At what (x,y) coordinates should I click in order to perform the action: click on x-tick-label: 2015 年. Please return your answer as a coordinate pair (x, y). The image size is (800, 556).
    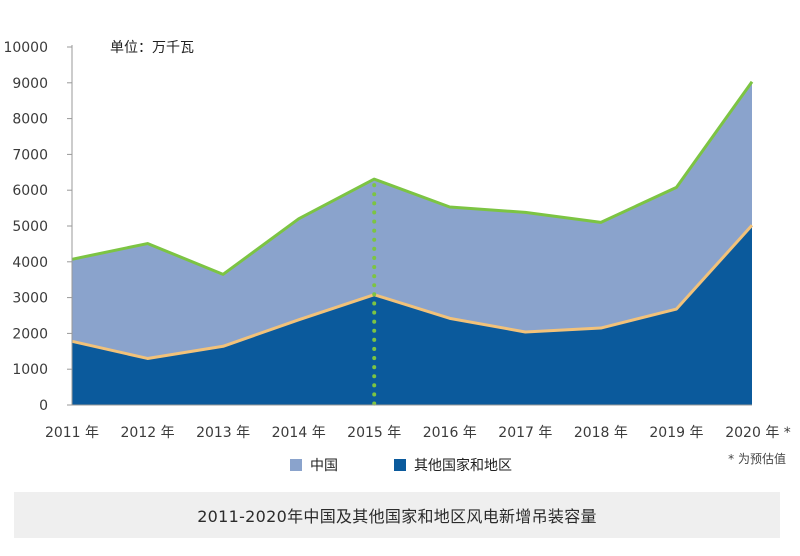
    Looking at the image, I should click on (374, 433).